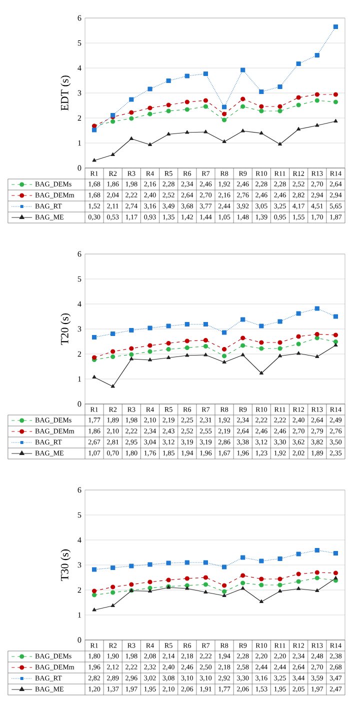  What do you see at coordinates (65, 329) in the screenshot?
I see `y-axis-title: T20 (s)` at bounding box center [65, 329].